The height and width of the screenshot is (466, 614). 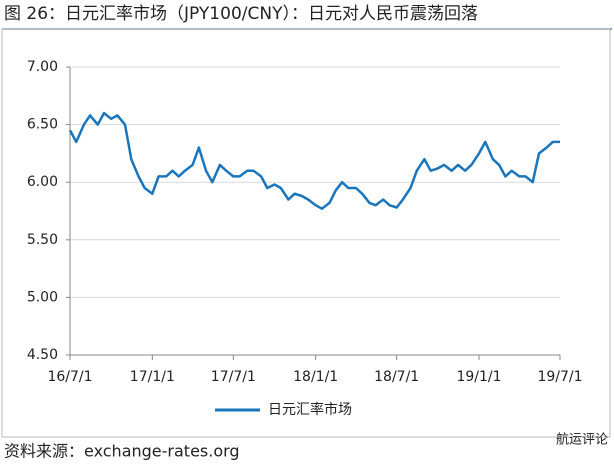 I want to click on y-tick-label: 5.50, so click(x=42, y=240).